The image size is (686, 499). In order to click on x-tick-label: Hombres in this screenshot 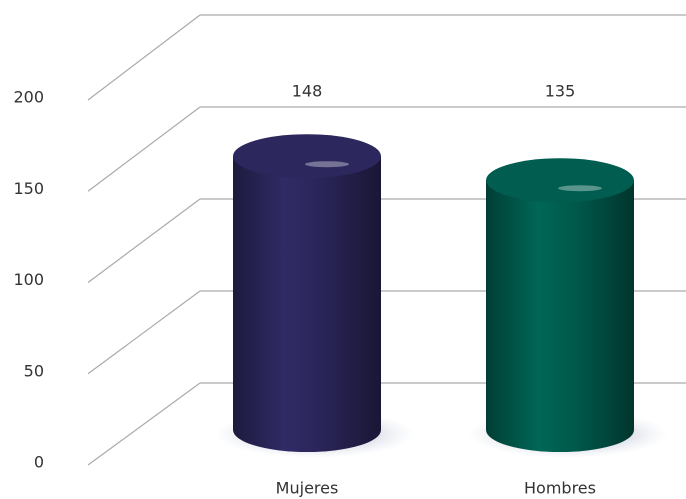, I will do `click(560, 488)`.